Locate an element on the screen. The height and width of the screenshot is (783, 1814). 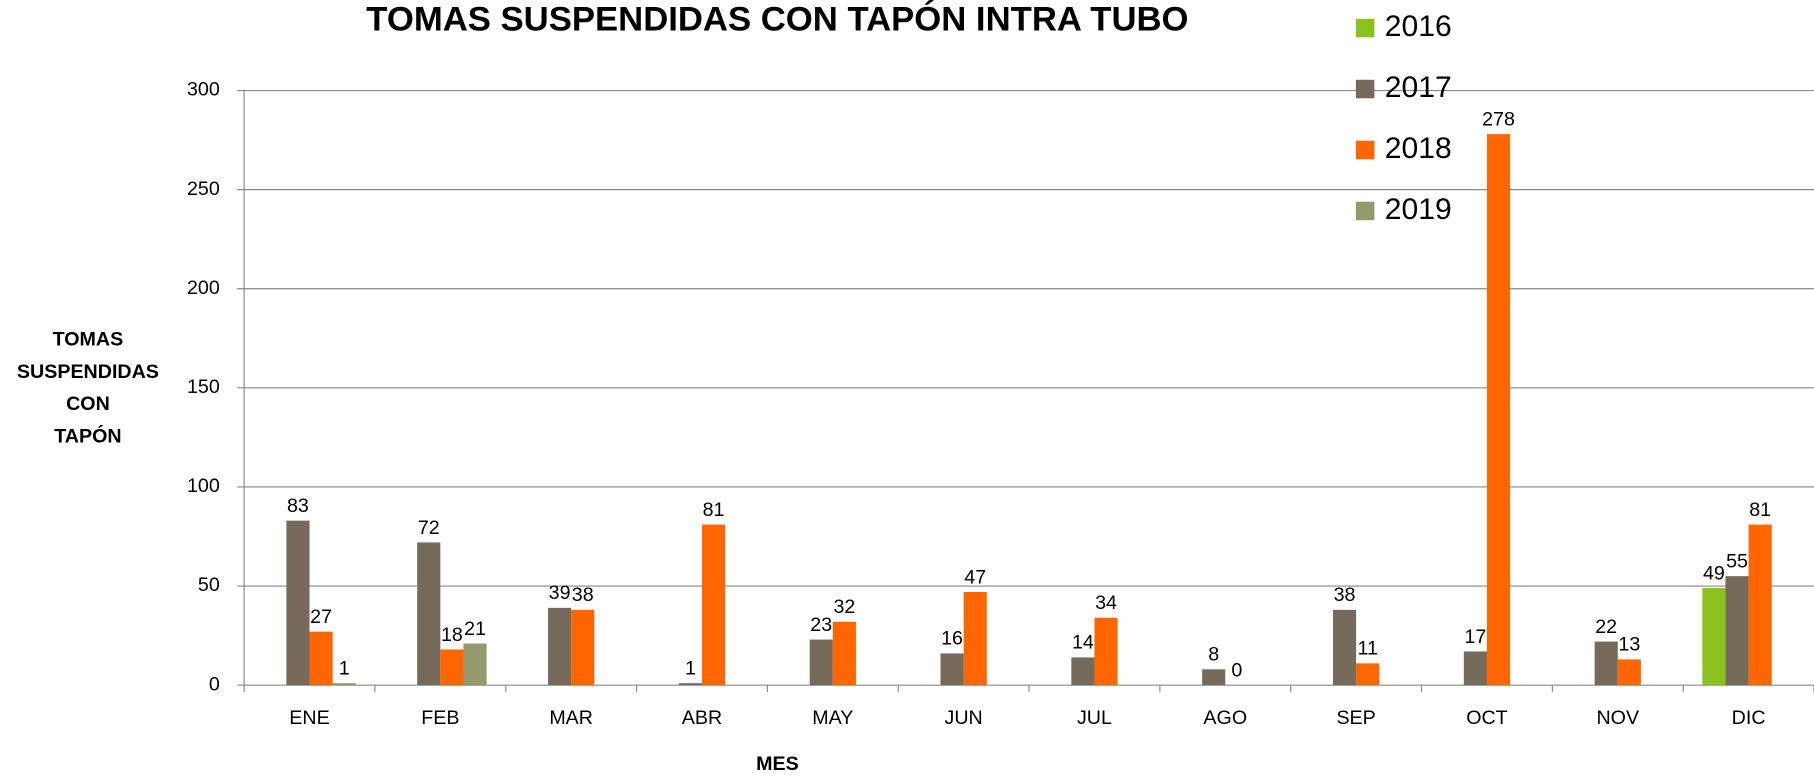
y-tick-label: 300 is located at coordinates (203, 90).